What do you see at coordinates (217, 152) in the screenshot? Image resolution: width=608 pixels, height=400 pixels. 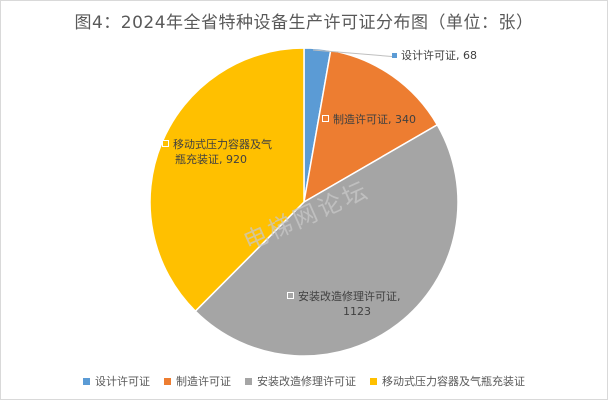 I see `data-label-mobile-vessel: 移动式压力容器及气 瓶充装证, 920` at bounding box center [217, 152].